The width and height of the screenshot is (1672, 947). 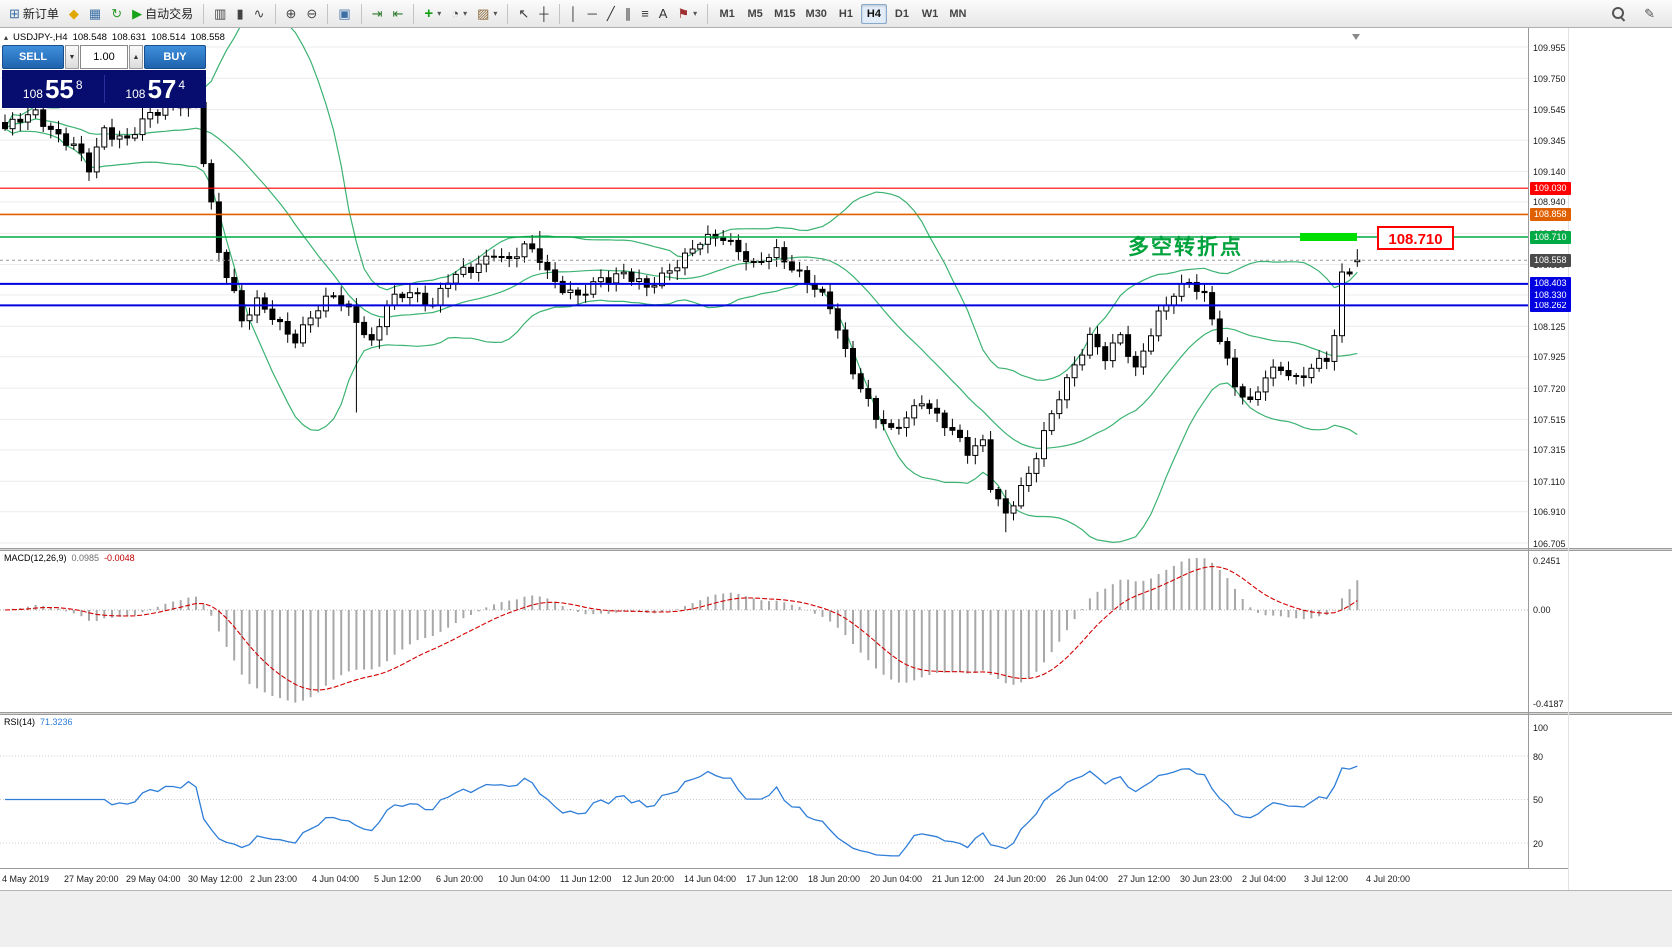 What do you see at coordinates (136, 57) in the screenshot?
I see `lot-increase-button: ▲` at bounding box center [136, 57].